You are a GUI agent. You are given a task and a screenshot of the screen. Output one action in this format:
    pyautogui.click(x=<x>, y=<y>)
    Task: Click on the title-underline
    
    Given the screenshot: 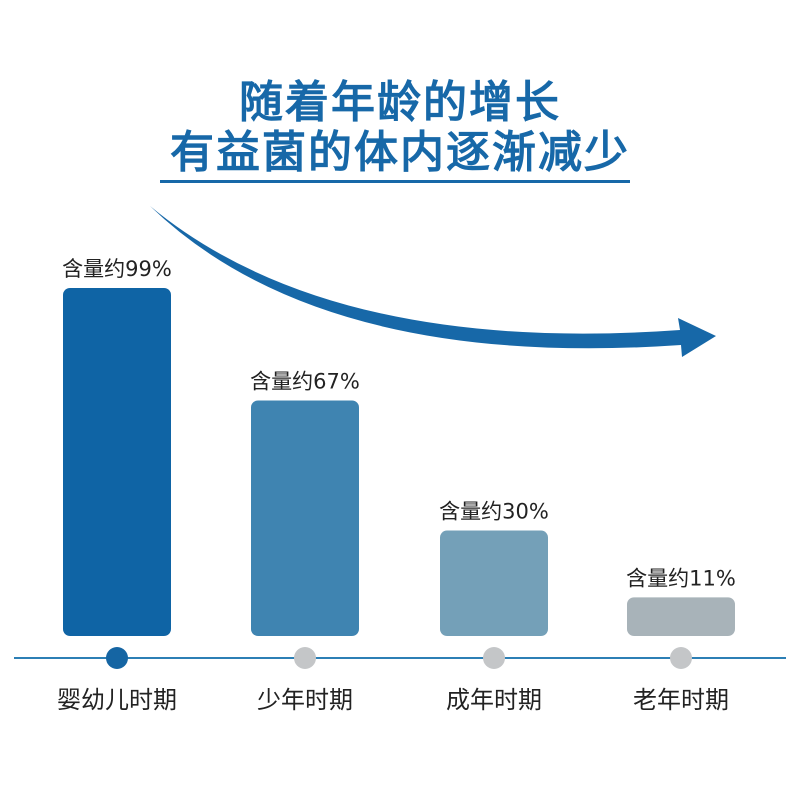 What is the action you would take?
    pyautogui.click(x=395, y=181)
    